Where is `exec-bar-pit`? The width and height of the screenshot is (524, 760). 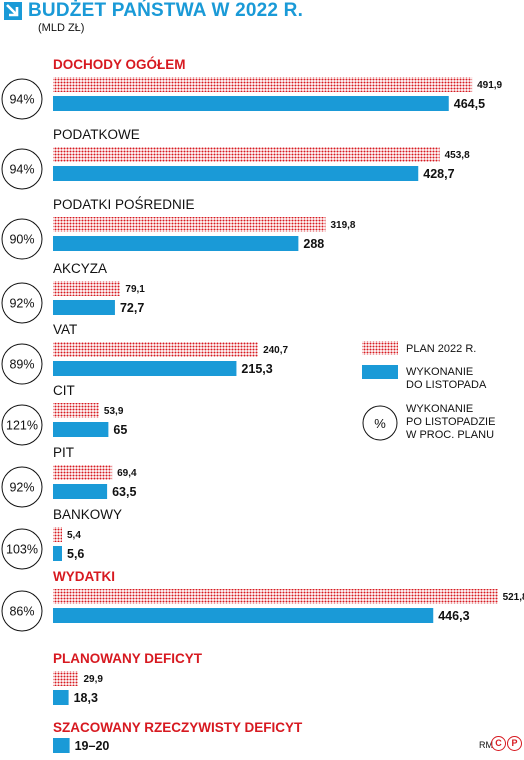 exec-bar-pit is located at coordinates (80, 491).